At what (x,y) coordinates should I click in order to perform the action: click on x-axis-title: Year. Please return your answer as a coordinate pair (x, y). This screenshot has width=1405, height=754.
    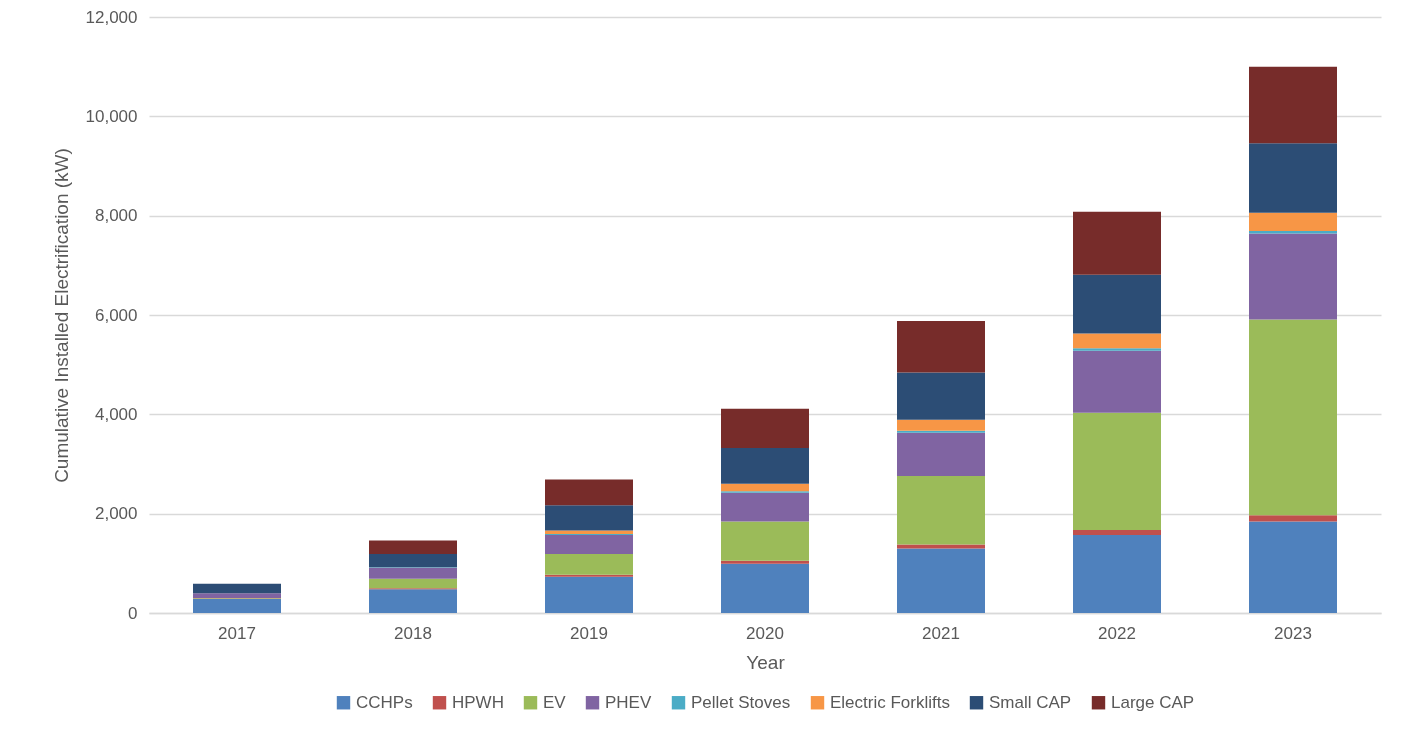
    Looking at the image, I should click on (766, 662).